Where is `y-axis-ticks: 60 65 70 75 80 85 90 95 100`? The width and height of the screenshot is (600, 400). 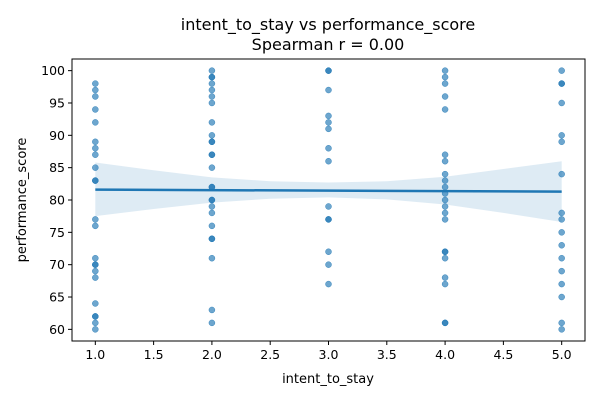 y-axis-ticks: 60 65 70 75 80 85 90 95 100 is located at coordinates (56, 200).